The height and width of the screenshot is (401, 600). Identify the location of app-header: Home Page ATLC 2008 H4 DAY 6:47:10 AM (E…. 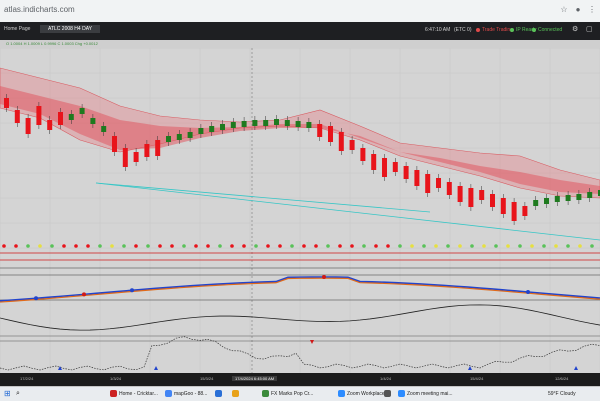
(300, 31).